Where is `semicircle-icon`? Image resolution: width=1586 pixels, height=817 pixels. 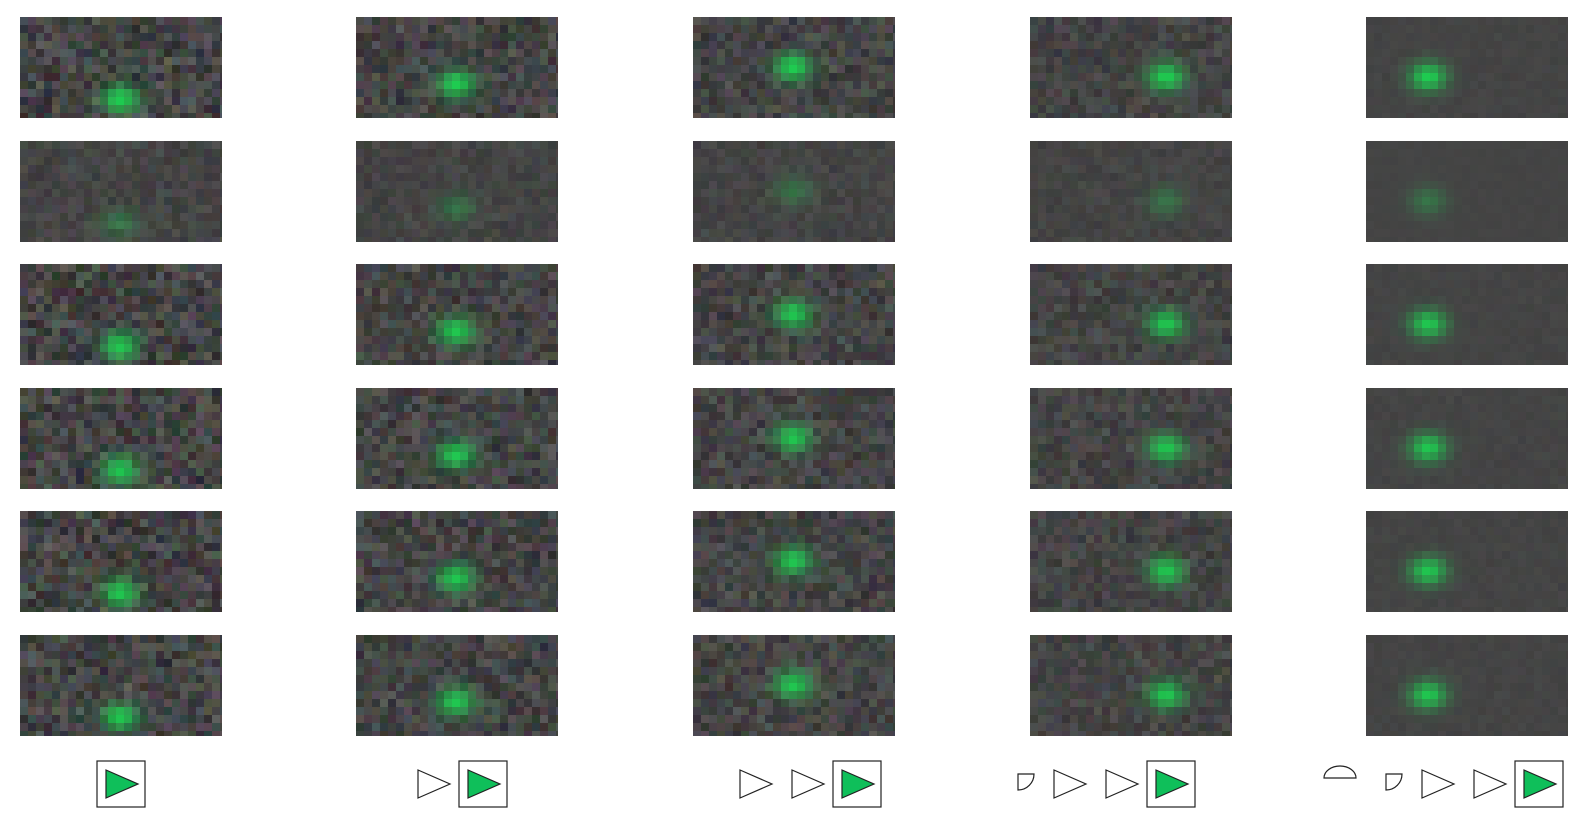
semicircle-icon is located at coordinates (1340, 772).